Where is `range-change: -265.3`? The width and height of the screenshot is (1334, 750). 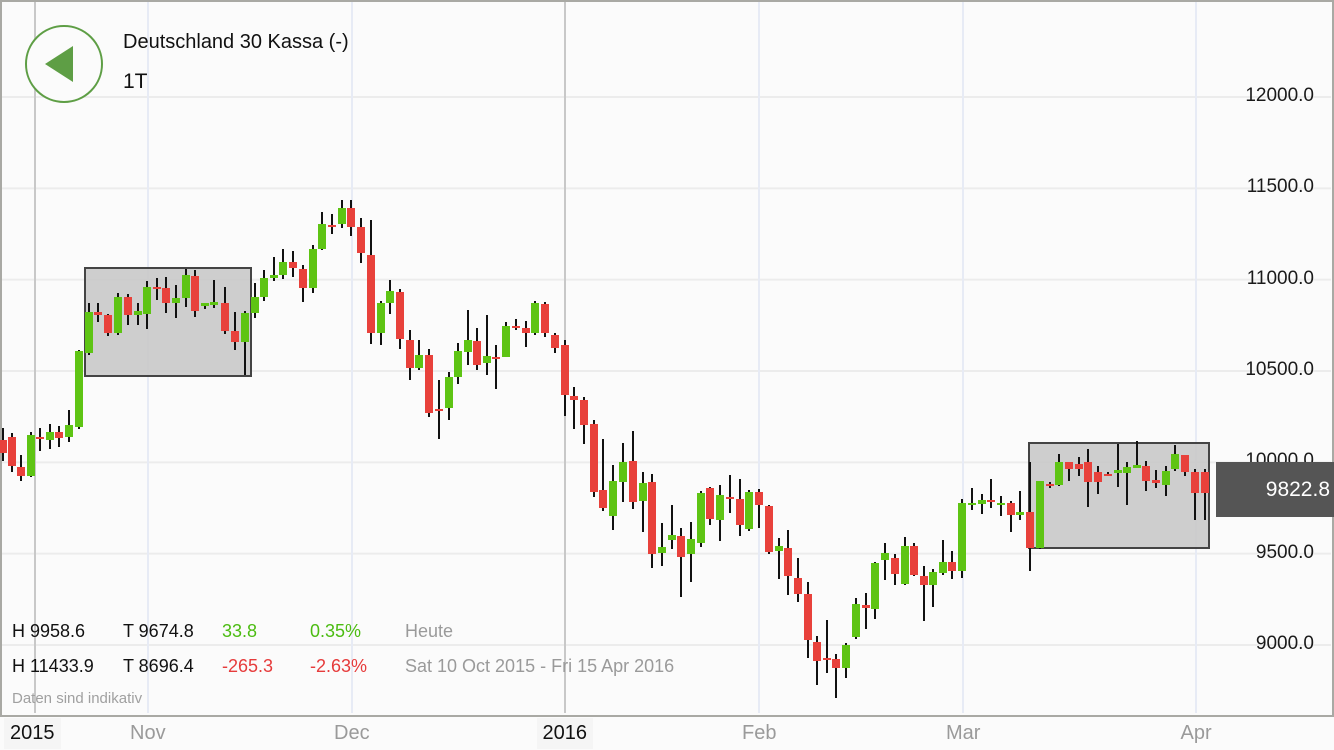
range-change: -265.3 is located at coordinates (248, 666).